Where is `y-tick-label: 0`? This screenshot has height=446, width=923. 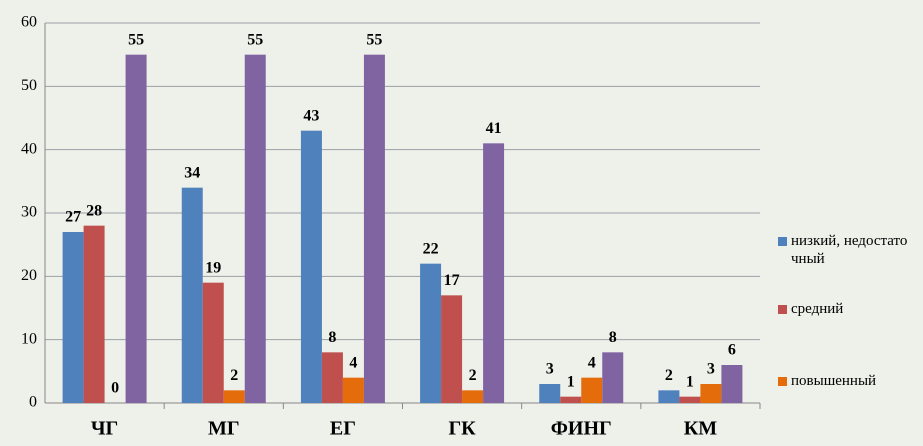 y-tick-label: 0 is located at coordinates (33, 402).